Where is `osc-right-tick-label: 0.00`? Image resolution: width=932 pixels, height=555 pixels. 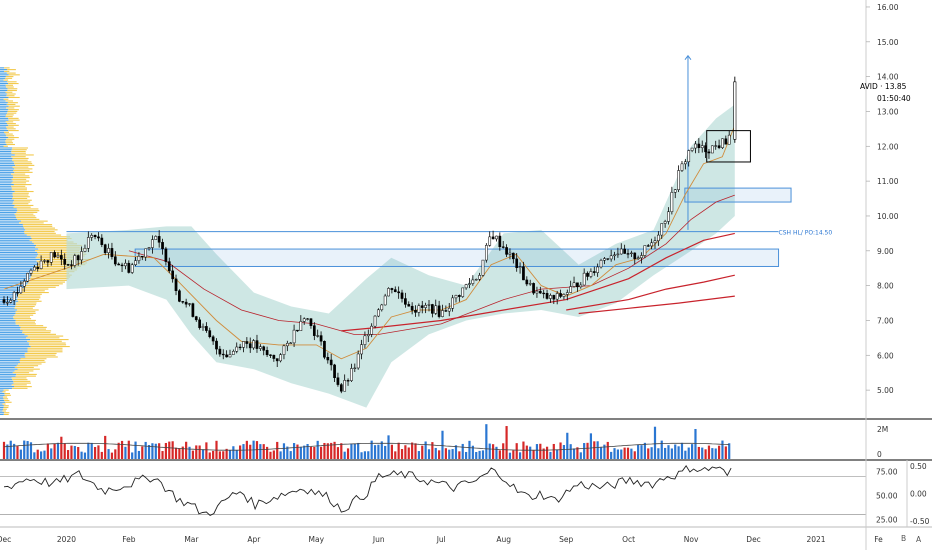
osc-right-tick-label: 0.00 is located at coordinates (918, 494).